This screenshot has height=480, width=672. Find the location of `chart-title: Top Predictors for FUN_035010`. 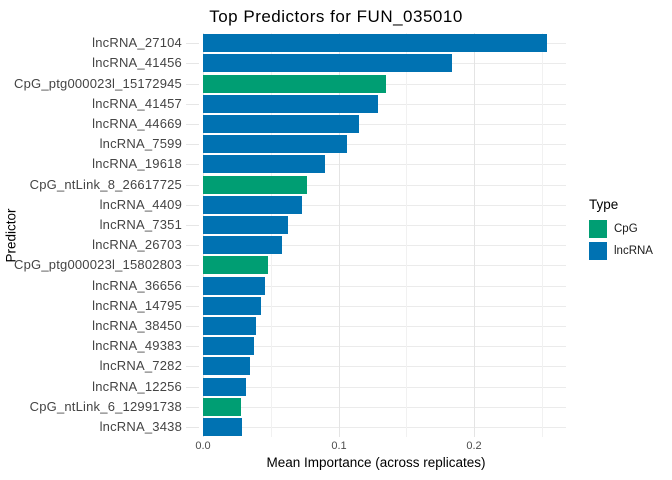

chart-title: Top Predictors for FUN_035010 is located at coordinates (336, 16).